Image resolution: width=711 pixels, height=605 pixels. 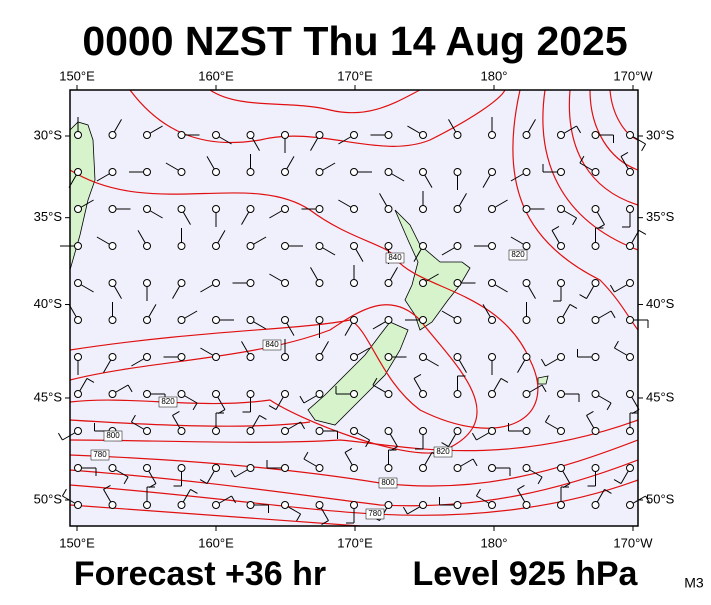 What do you see at coordinates (633, 75) in the screenshot?
I see `lon-label: 170°W` at bounding box center [633, 75].